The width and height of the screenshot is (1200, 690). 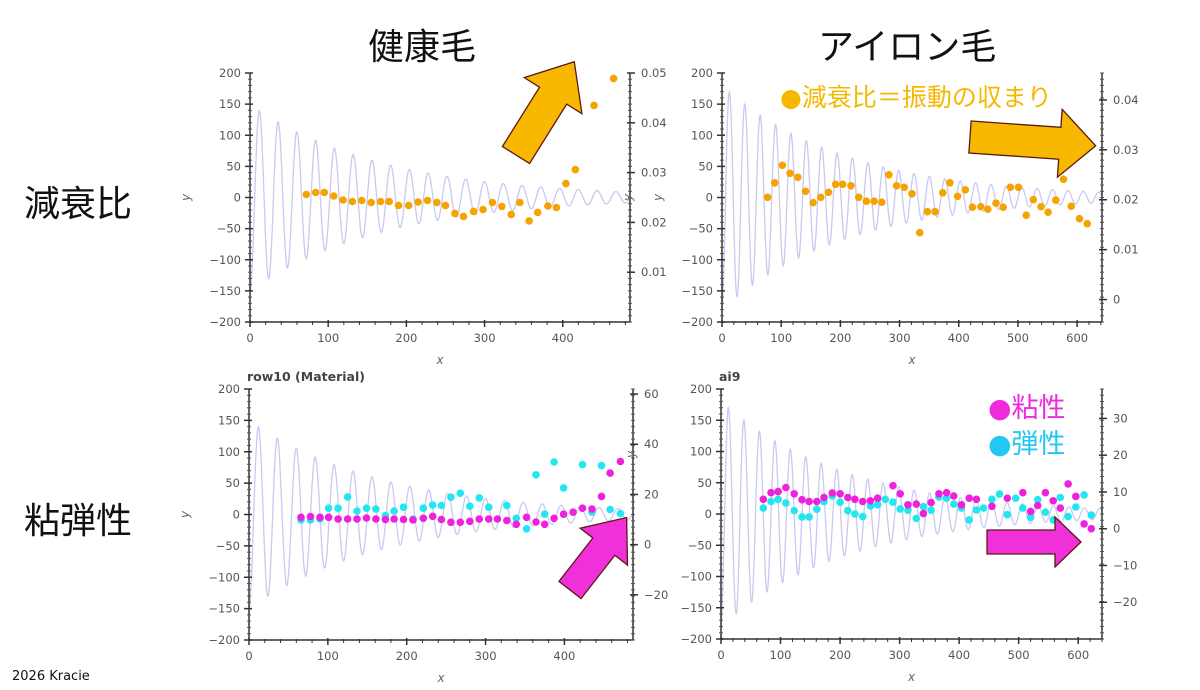 What do you see at coordinates (702, 73) in the screenshot?
I see `y-tick-label: 200` at bounding box center [702, 73].